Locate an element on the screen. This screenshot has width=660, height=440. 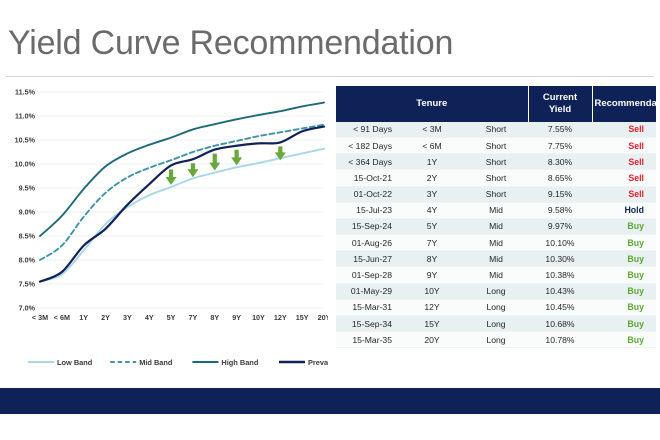
cell-tenure-date: 01-May-29 is located at coordinates (368, 291).